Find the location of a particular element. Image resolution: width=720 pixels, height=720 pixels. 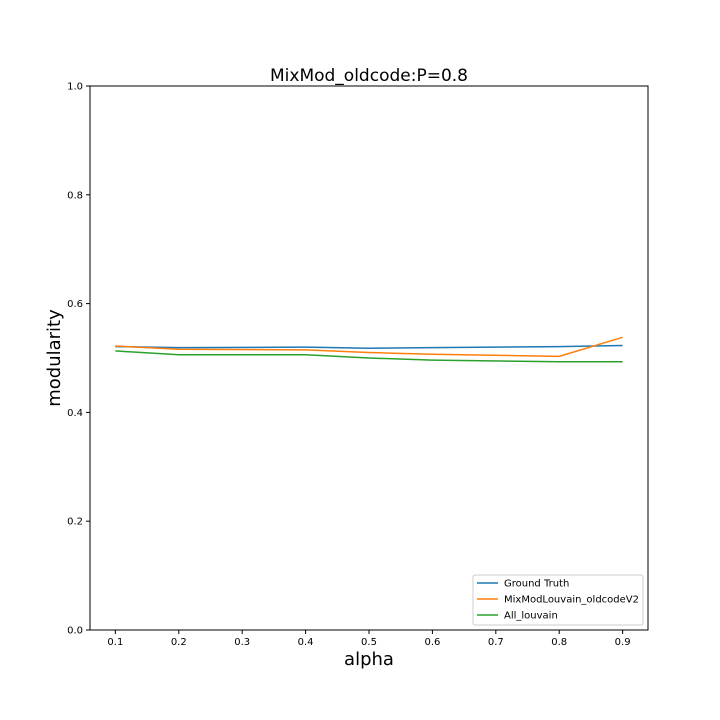

x-tick-label: 0.6 is located at coordinates (432, 642).